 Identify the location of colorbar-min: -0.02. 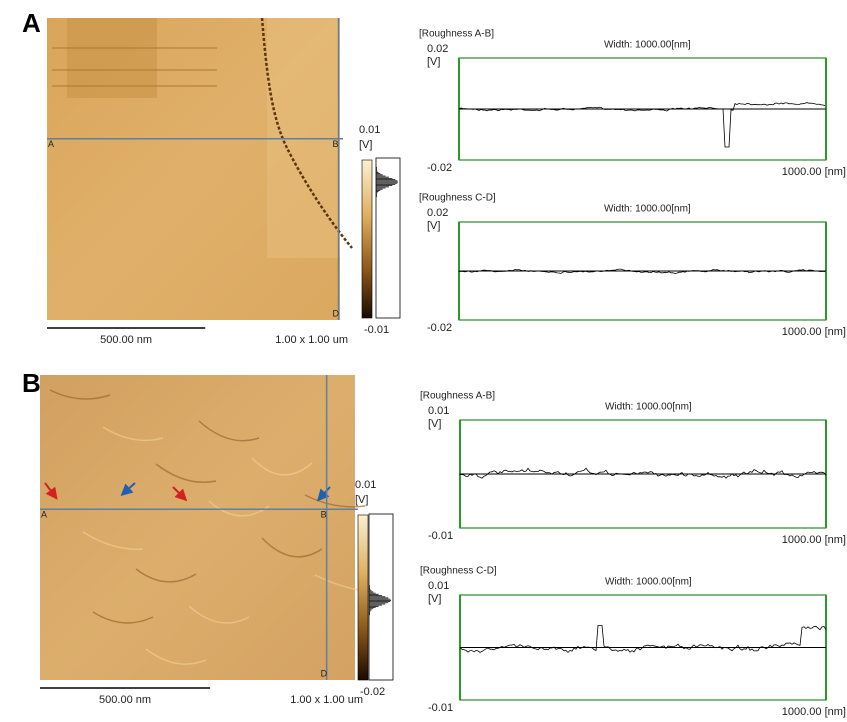
(372, 692).